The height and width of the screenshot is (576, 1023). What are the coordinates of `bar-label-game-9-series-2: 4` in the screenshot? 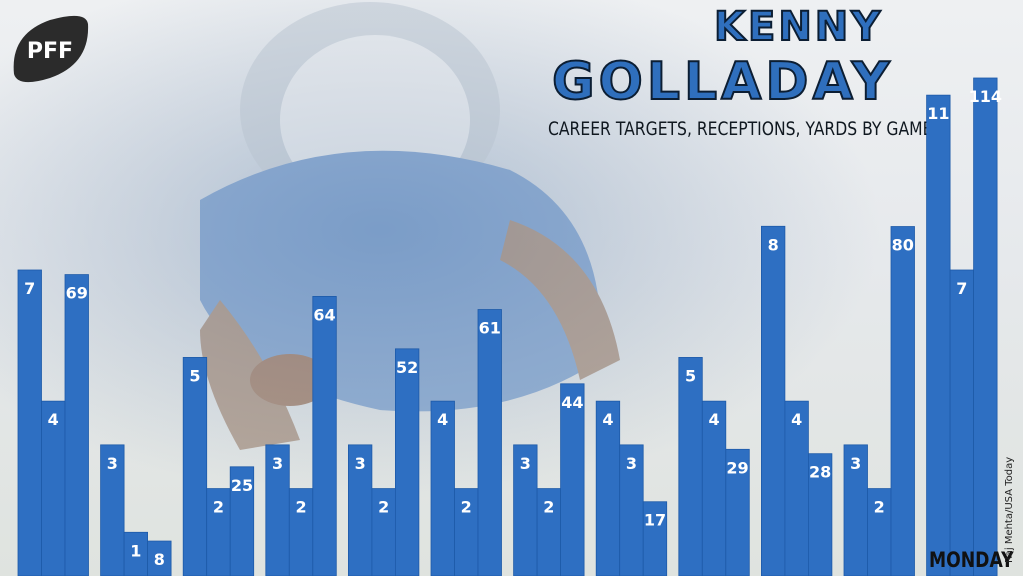 It's located at (713, 419).